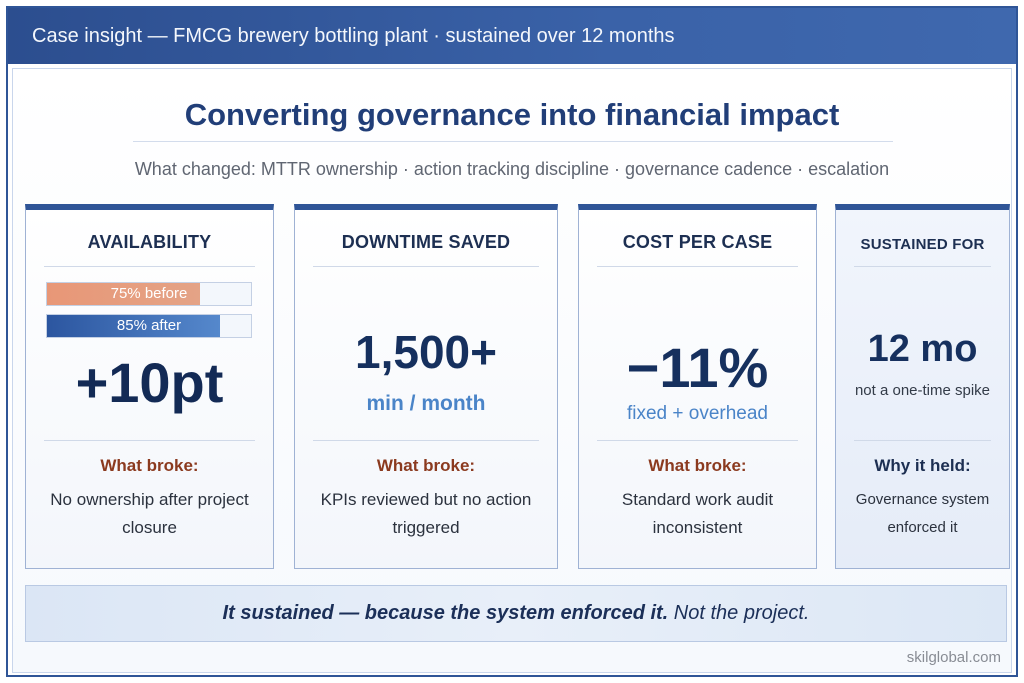  Describe the element at coordinates (922, 390) in the screenshot. I see `sustained-unit: not a one-time spike` at that location.